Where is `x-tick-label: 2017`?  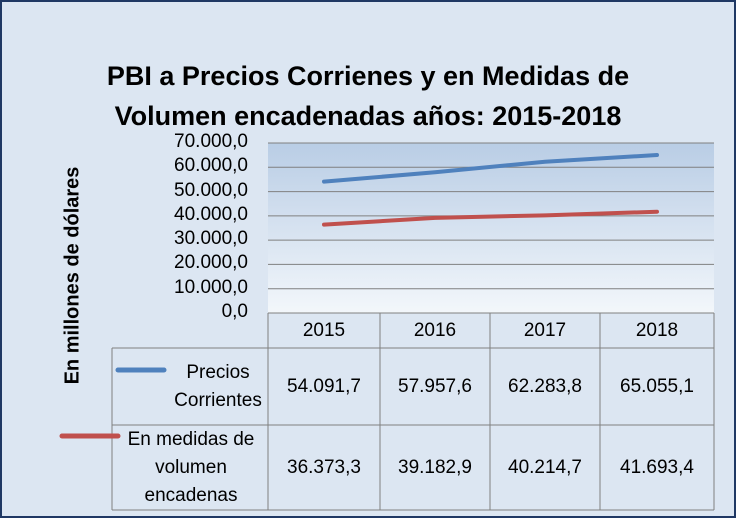 x-tick-label: 2017 is located at coordinates (545, 330).